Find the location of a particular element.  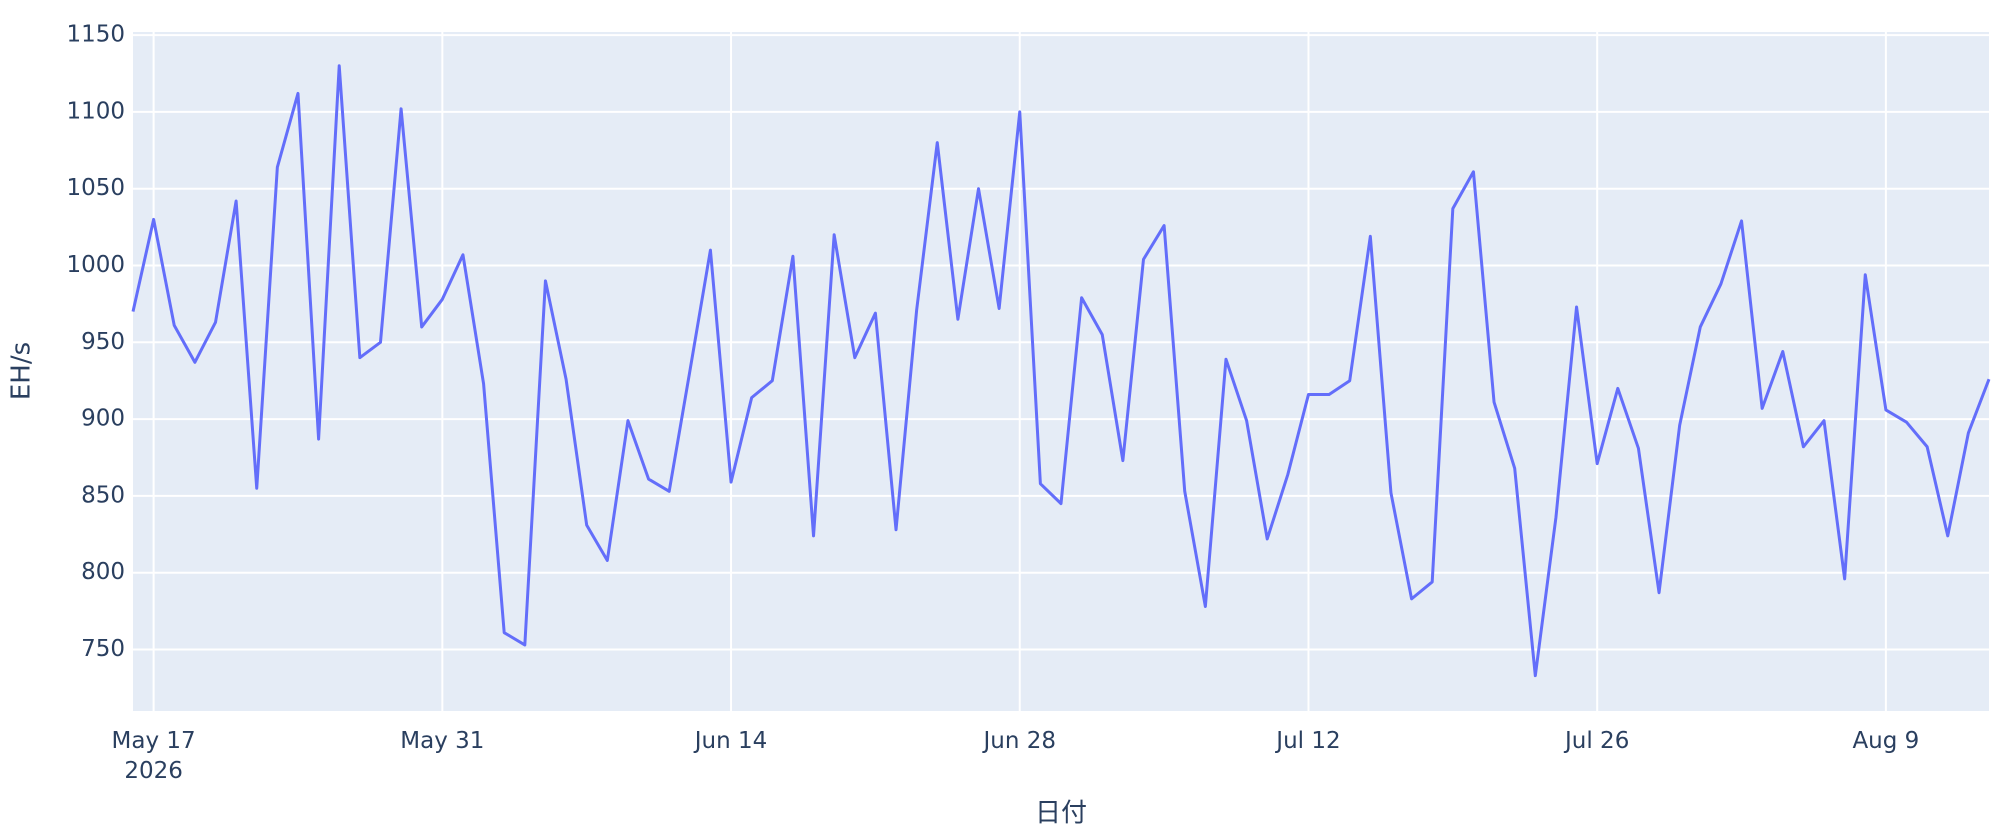

y-tick-label: 1150 is located at coordinates (95, 35).